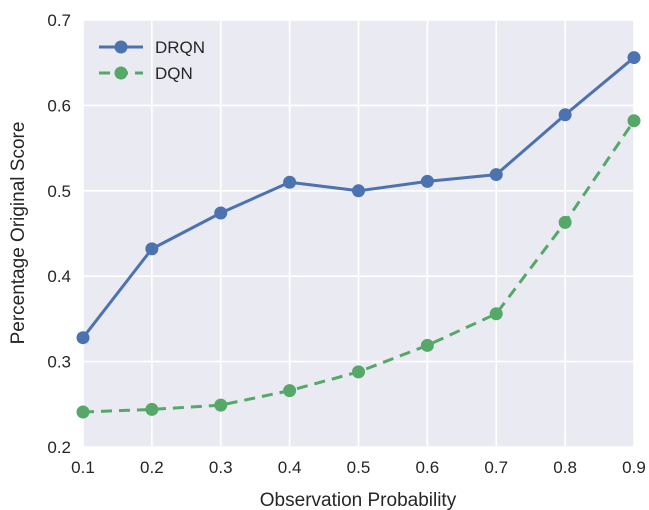 This screenshot has width=649, height=510. Describe the element at coordinates (152, 60) in the screenshot. I see `legend: DRQN DQN` at that location.